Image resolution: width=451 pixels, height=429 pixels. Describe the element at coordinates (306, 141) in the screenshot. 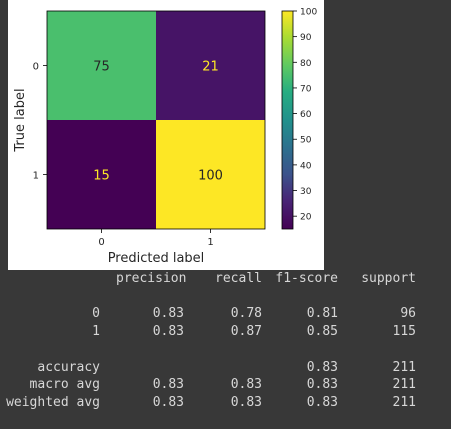

I see `colorbar-tick-label-3: 50` at that location.